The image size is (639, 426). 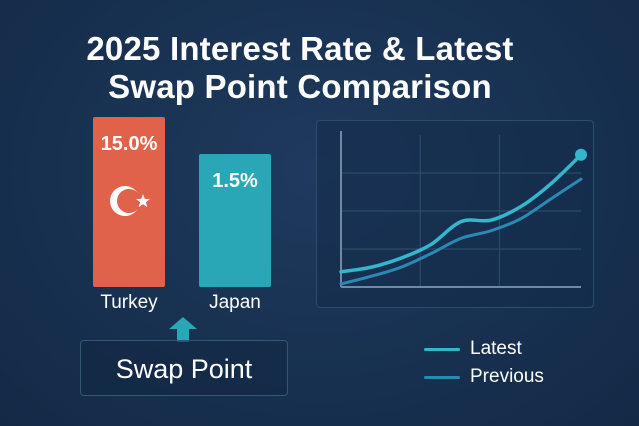 I want to click on turkey-flag-icon, so click(x=130, y=201).